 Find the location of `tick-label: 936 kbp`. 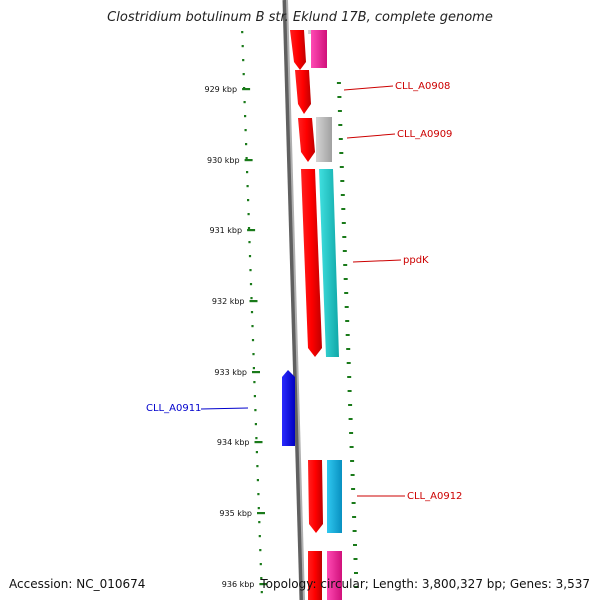

tick-label: 936 kbp is located at coordinates (238, 584).